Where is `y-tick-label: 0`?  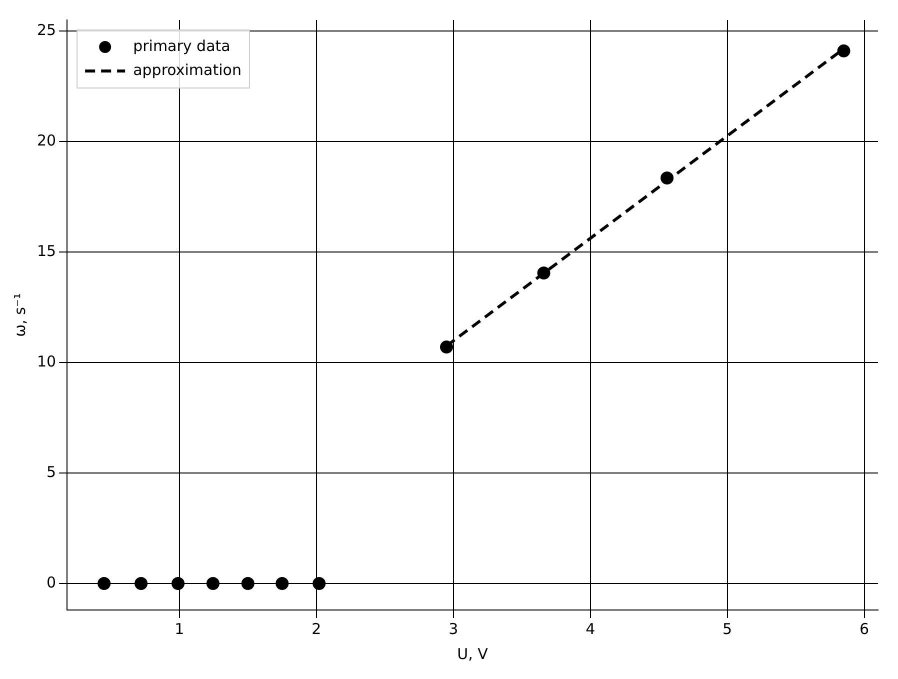 y-tick-label: 0 is located at coordinates (51, 582).